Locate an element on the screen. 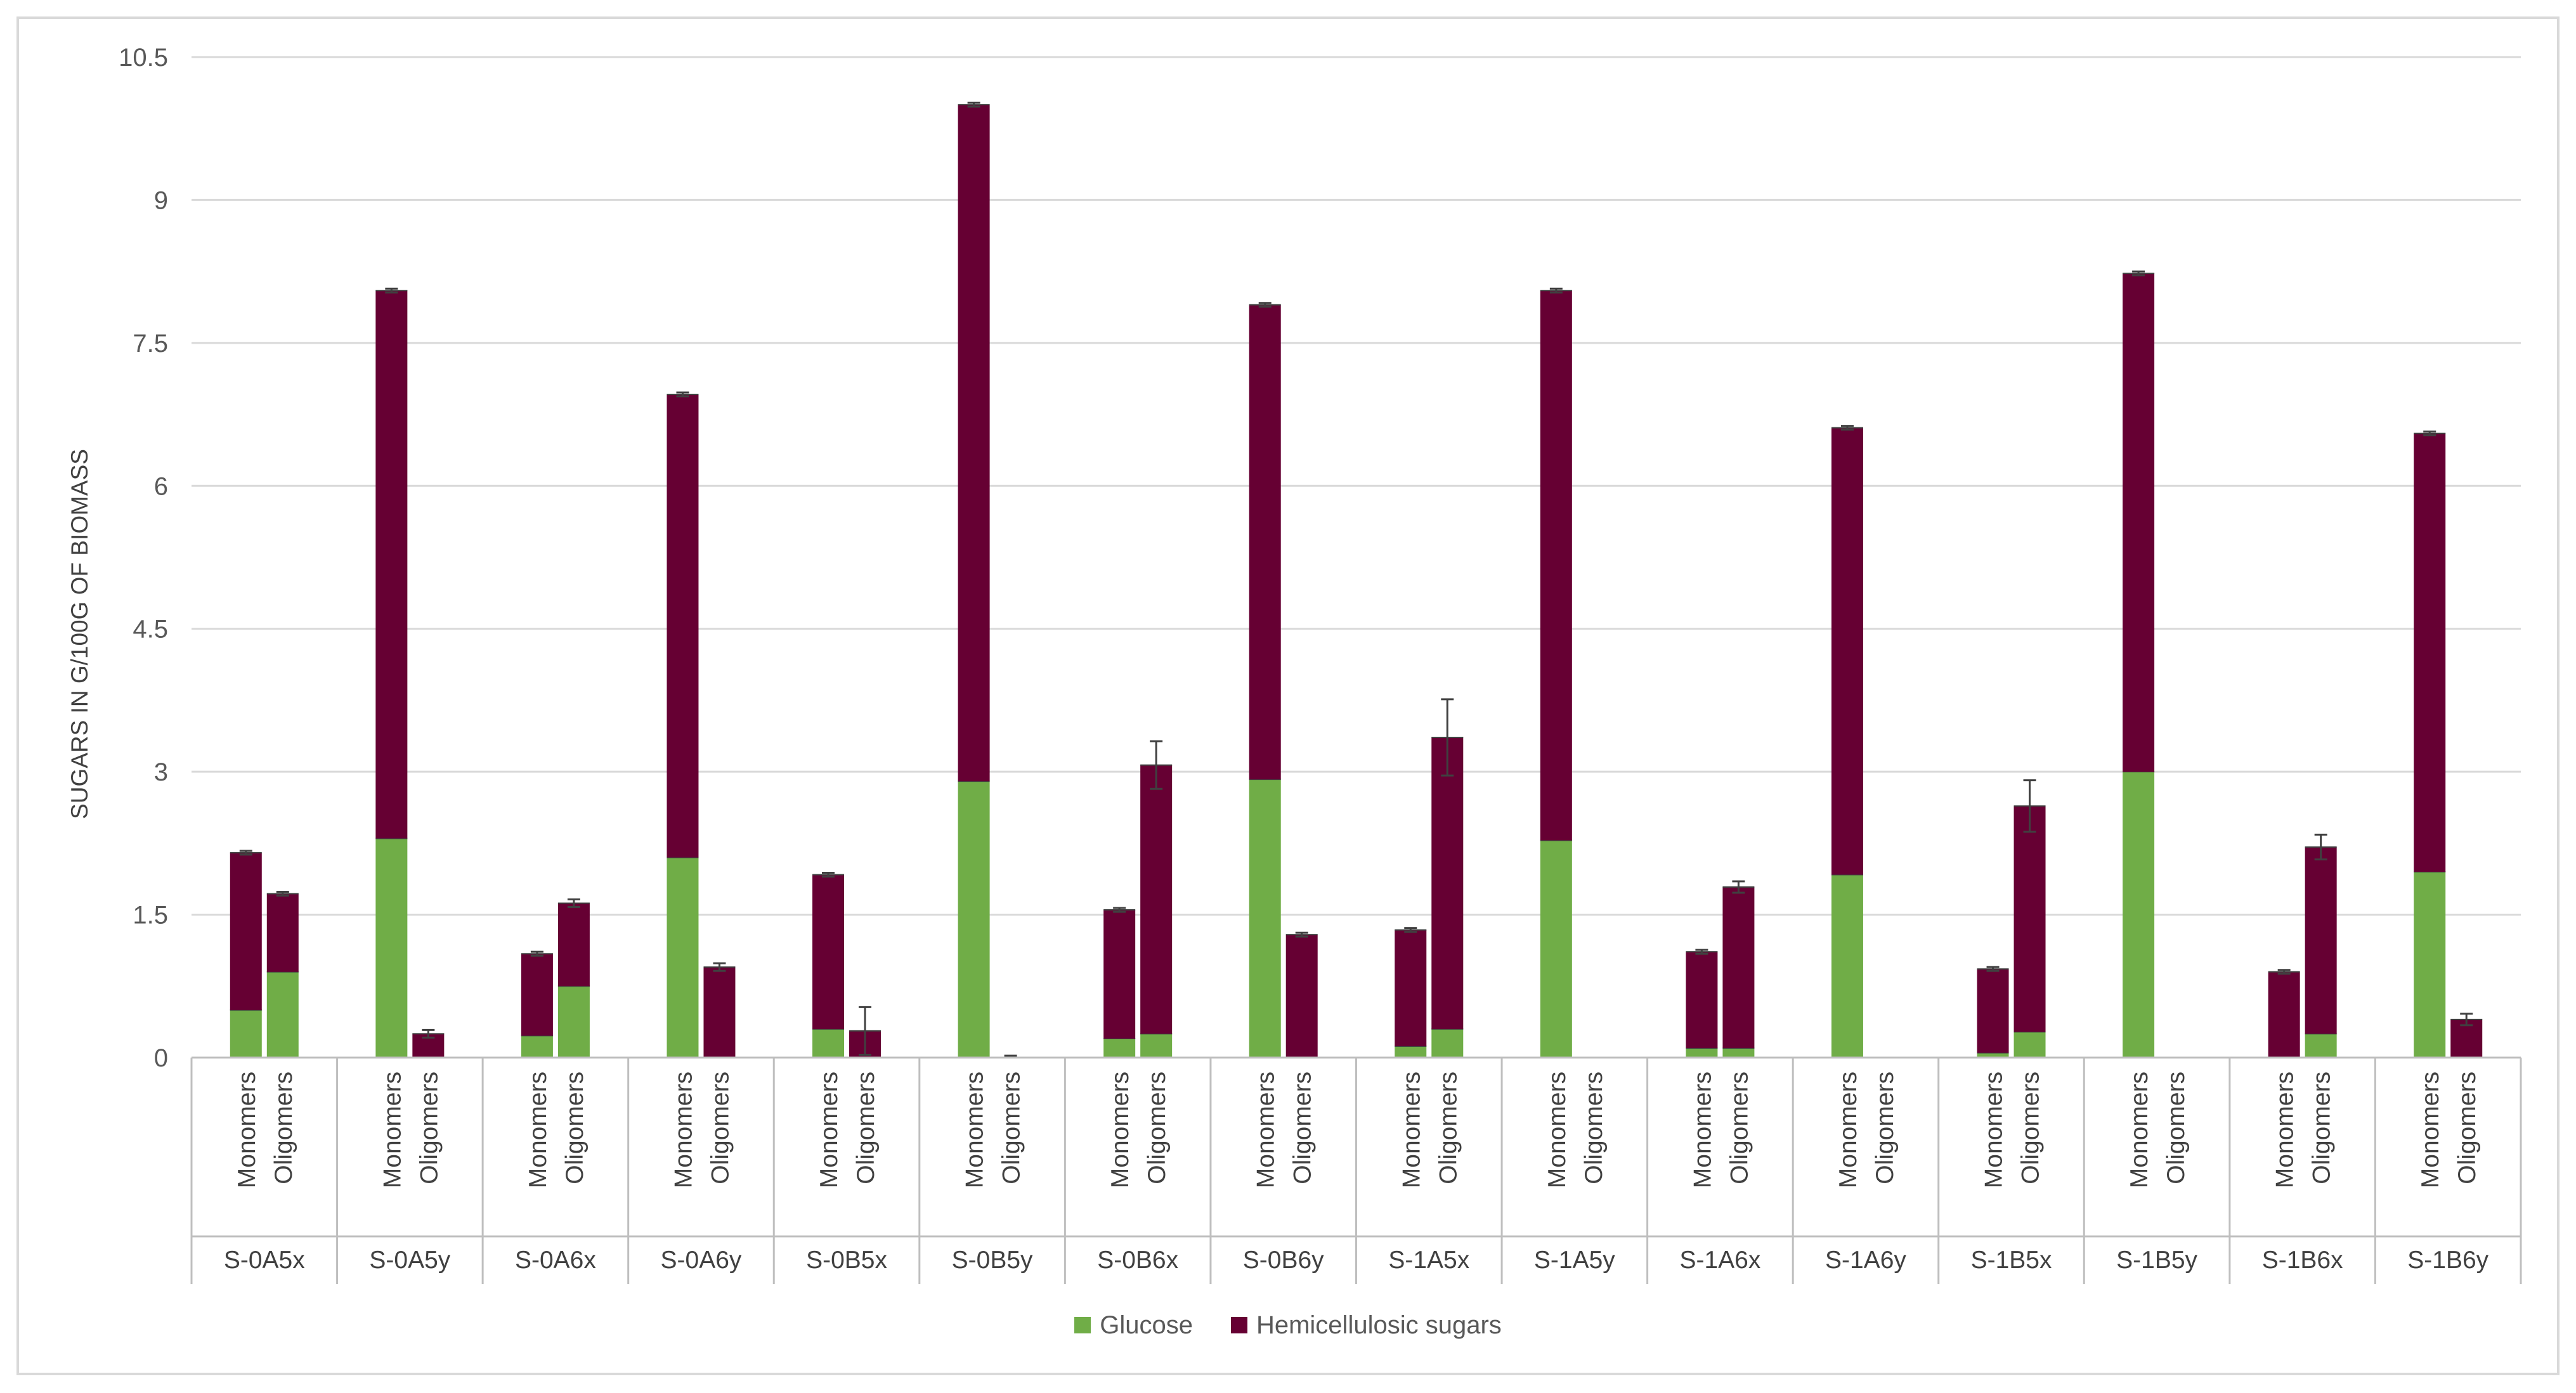 Image resolution: width=2576 pixels, height=1393 pixels. bar-hemicellulosic-s-0b6y-monomers is located at coordinates (1265, 542).